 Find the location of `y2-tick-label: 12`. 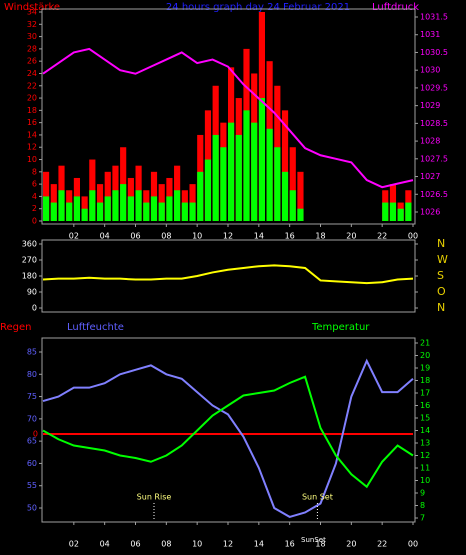

y2-tick-label: 12 is located at coordinates (425, 455).